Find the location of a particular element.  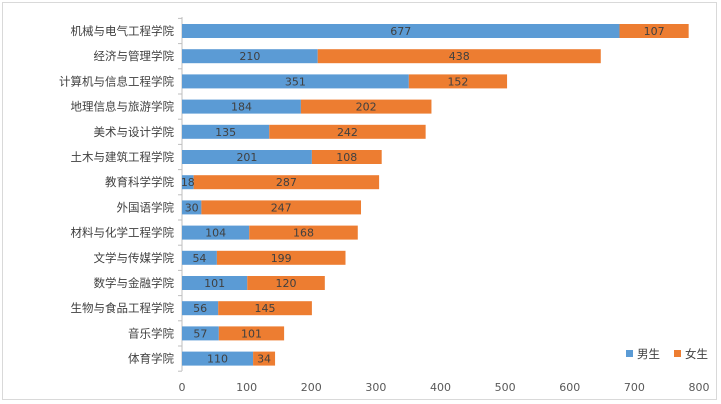

x-tick-label: 400 is located at coordinates (440, 387).